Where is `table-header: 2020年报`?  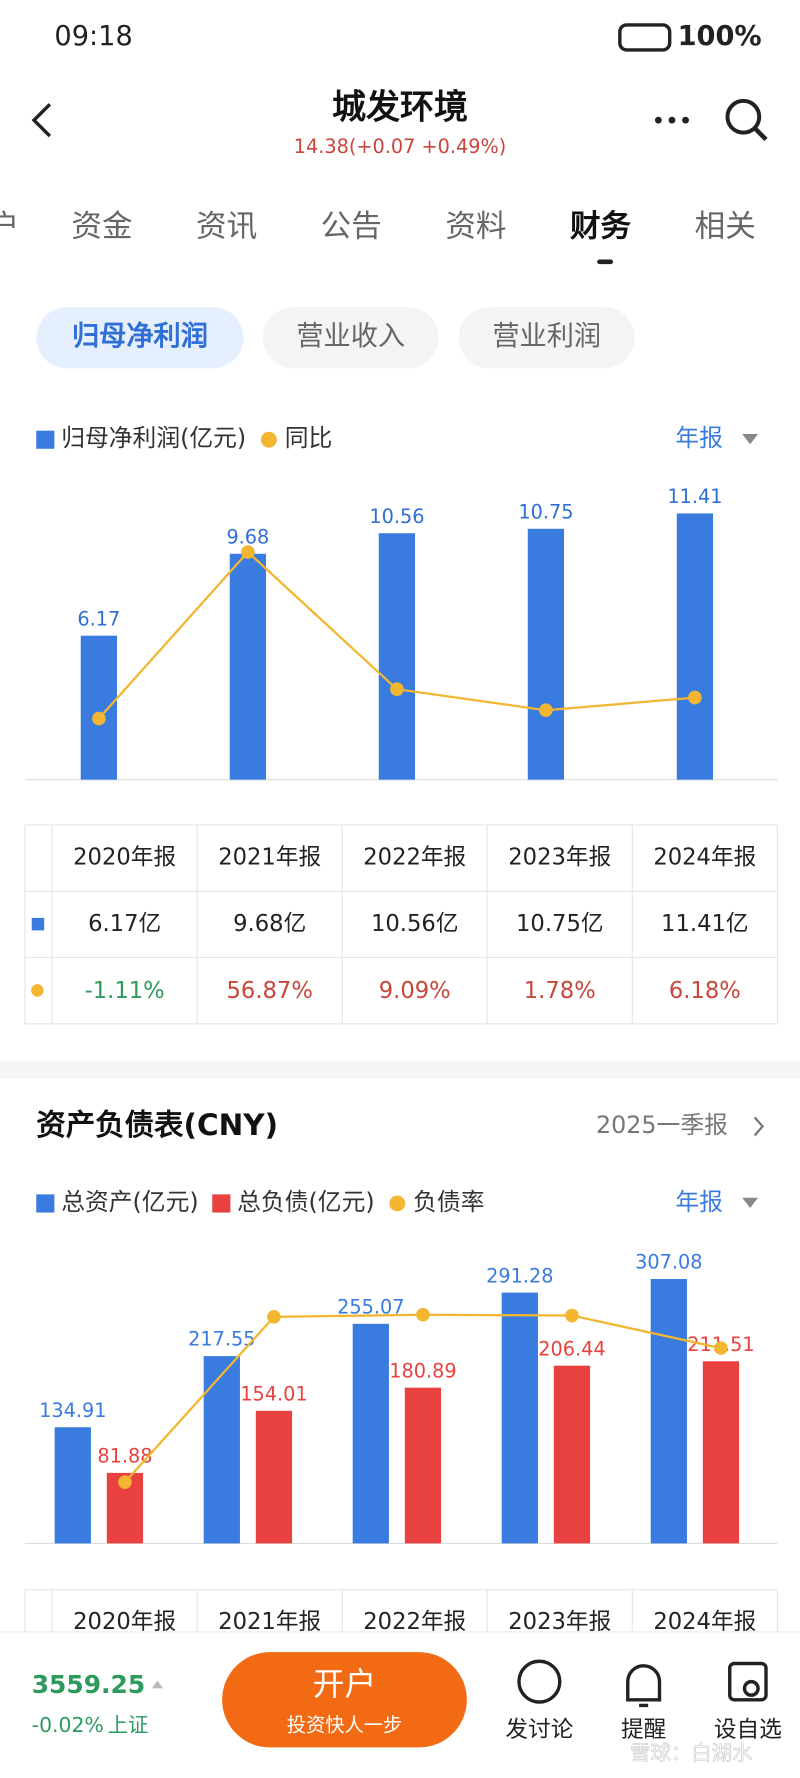 table-header: 2020年报 is located at coordinates (124, 1622).